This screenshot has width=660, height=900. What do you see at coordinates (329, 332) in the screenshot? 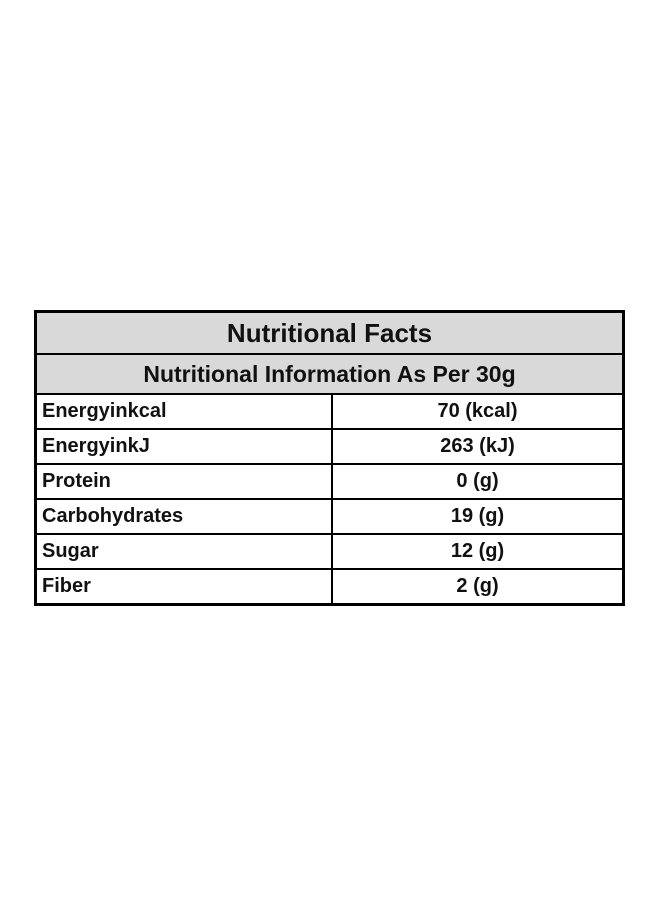
I see `table-title: Nutritional Facts` at bounding box center [329, 332].